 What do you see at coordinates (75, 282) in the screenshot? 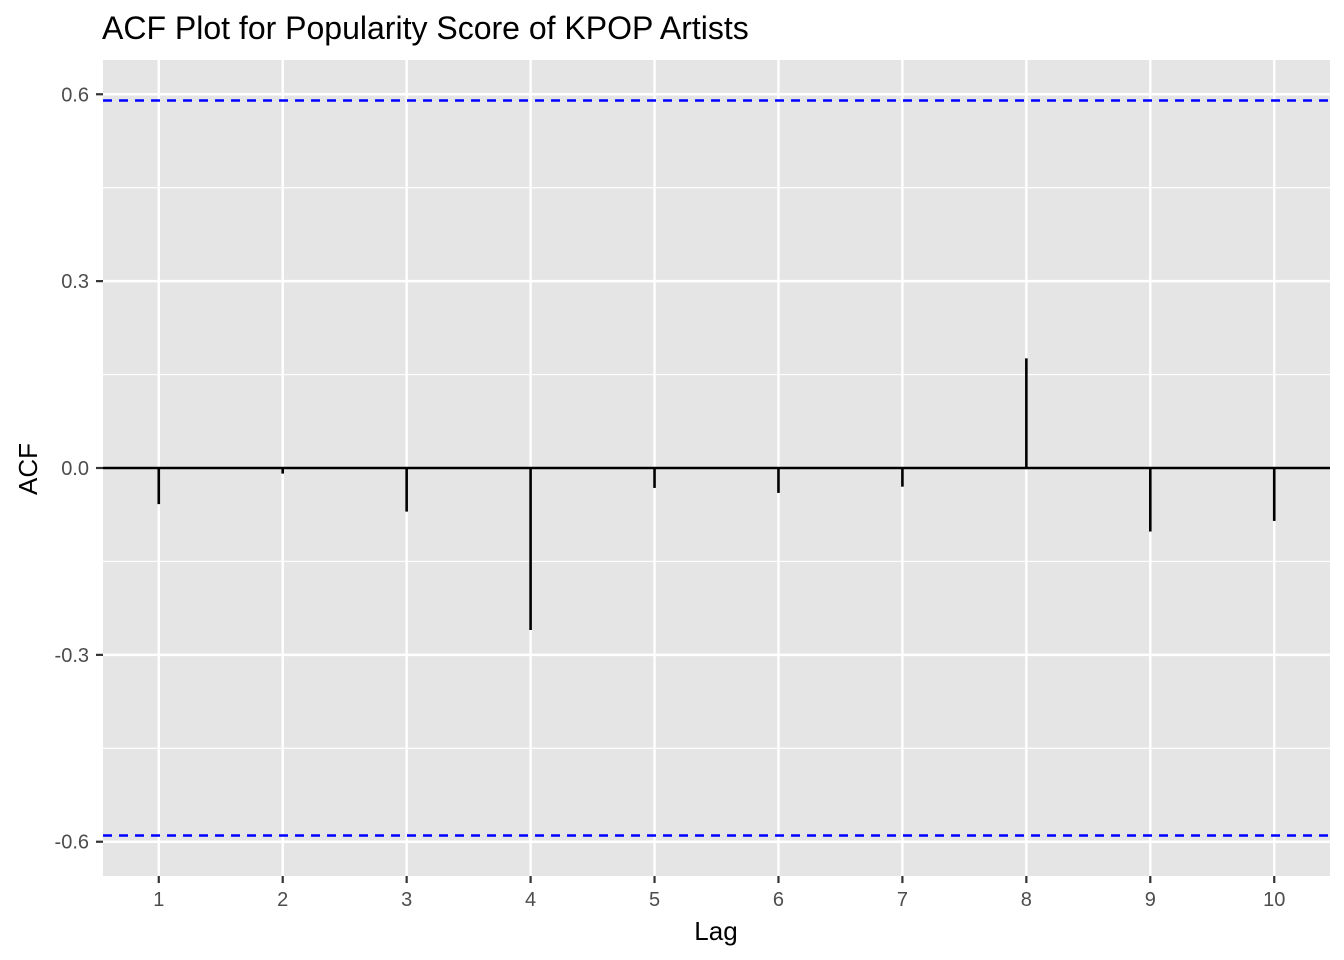
I see `y-tick-label: 0.3` at bounding box center [75, 282].